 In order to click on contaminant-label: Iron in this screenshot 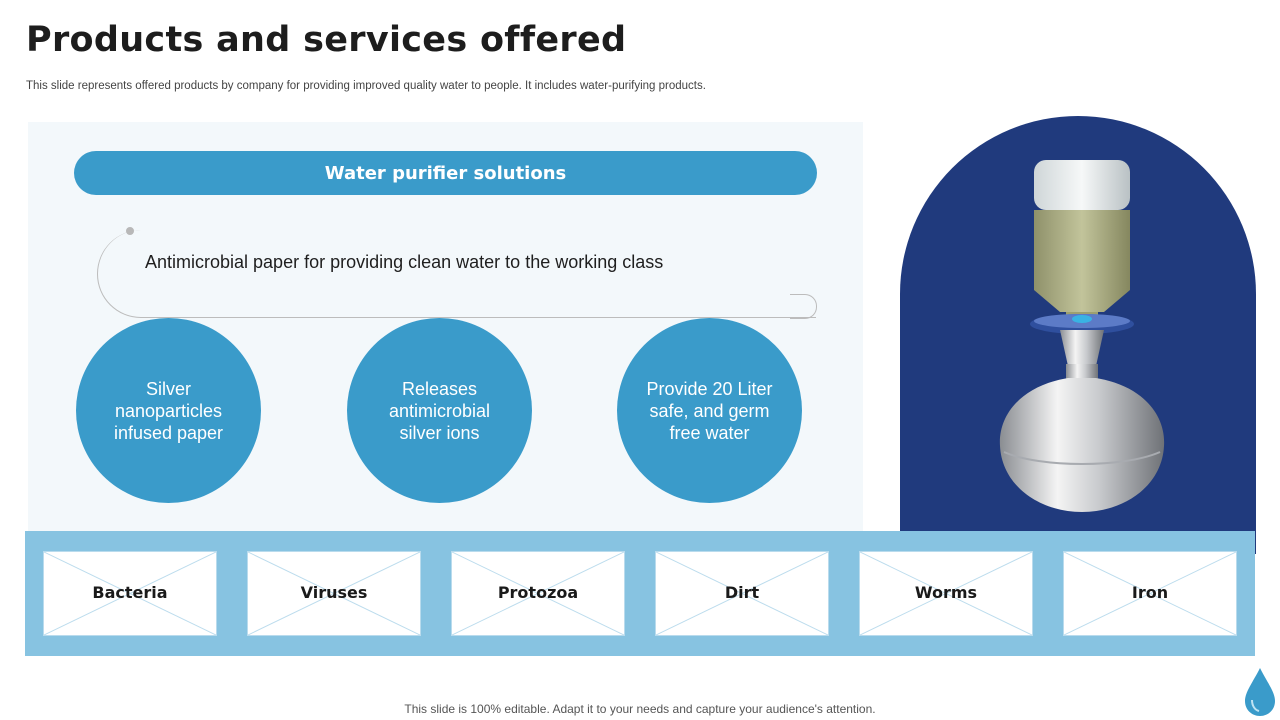, I will do `click(1150, 592)`.